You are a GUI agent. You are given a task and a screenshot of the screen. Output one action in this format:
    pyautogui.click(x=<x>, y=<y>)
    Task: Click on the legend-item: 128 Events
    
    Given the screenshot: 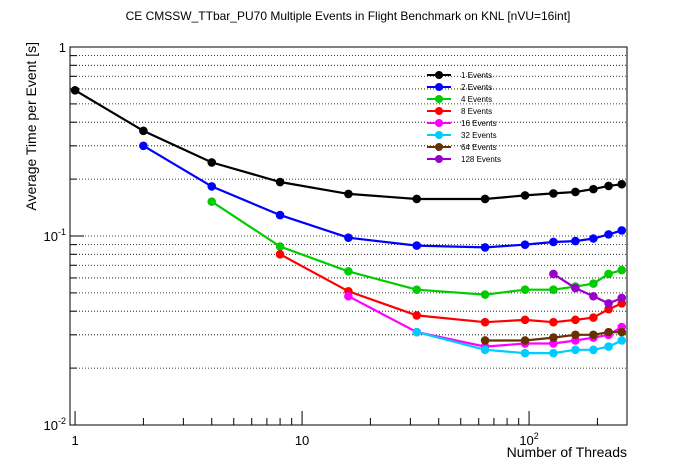 What is the action you would take?
    pyautogui.click(x=464, y=159)
    